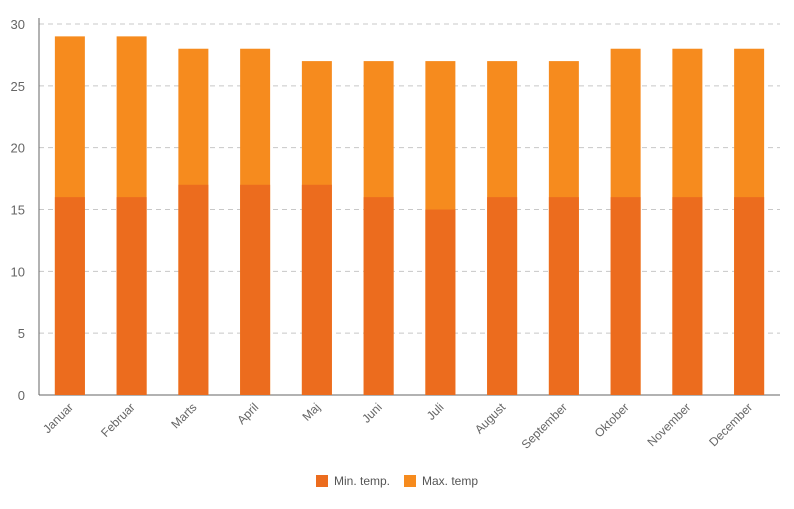  I want to click on y-tick-label: 0, so click(21, 395).